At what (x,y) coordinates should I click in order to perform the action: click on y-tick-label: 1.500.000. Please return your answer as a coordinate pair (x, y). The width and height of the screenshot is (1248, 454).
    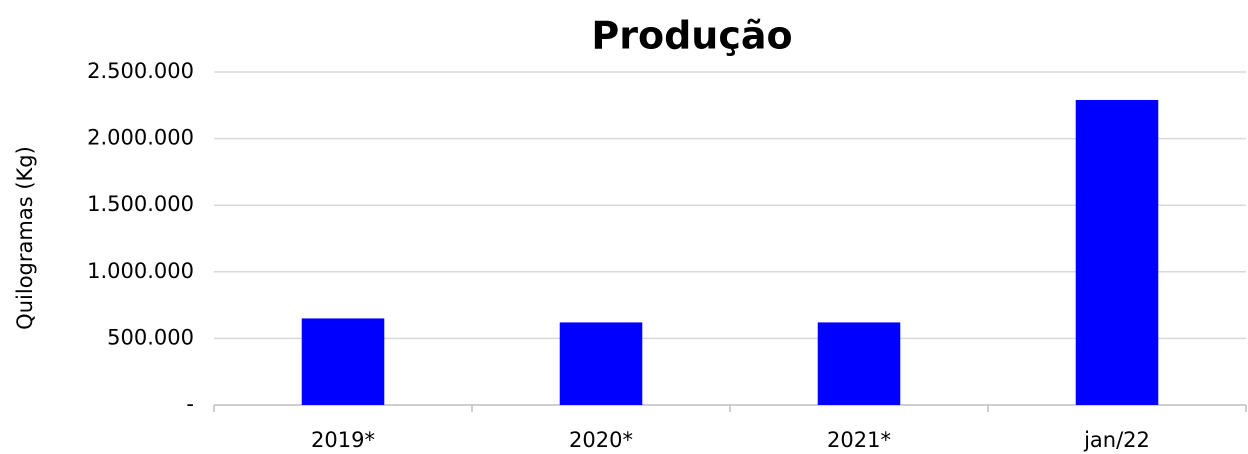
    Looking at the image, I should click on (140, 204).